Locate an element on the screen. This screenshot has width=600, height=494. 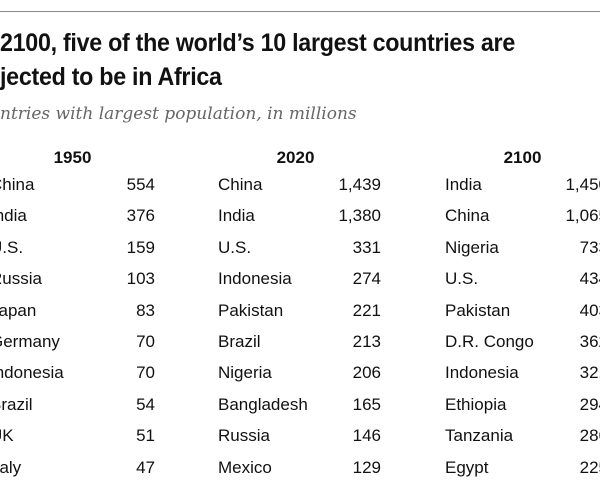
population-value: 403 is located at coordinates (589, 310).